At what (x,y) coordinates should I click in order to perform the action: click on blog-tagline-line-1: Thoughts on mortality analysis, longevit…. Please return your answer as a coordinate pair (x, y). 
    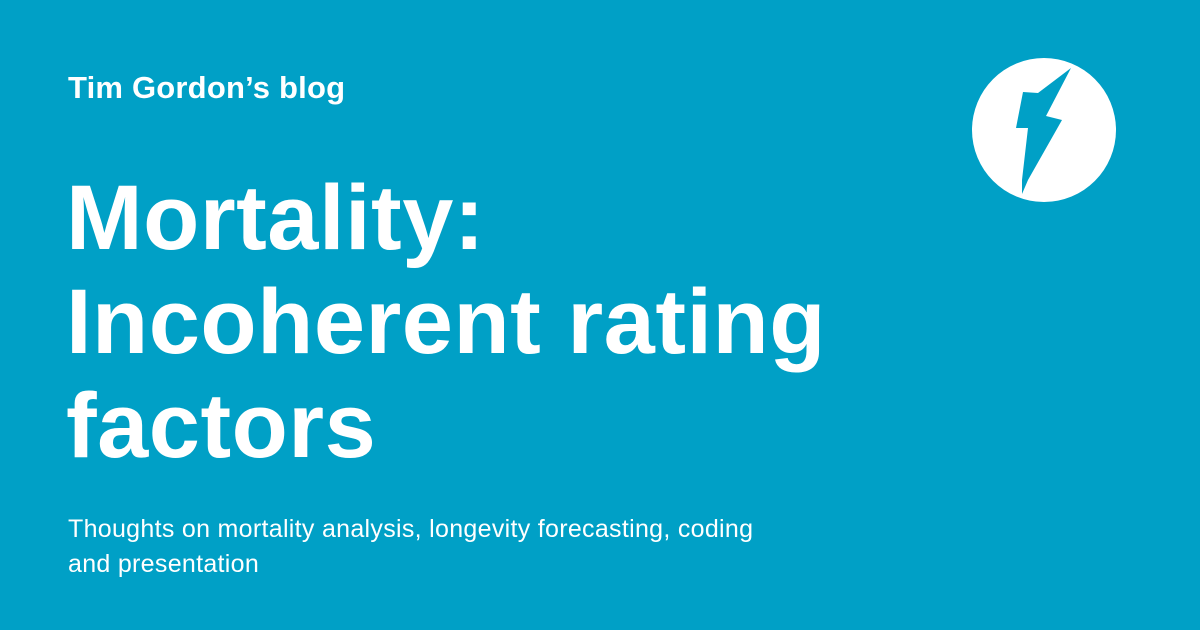
    Looking at the image, I should click on (411, 529).